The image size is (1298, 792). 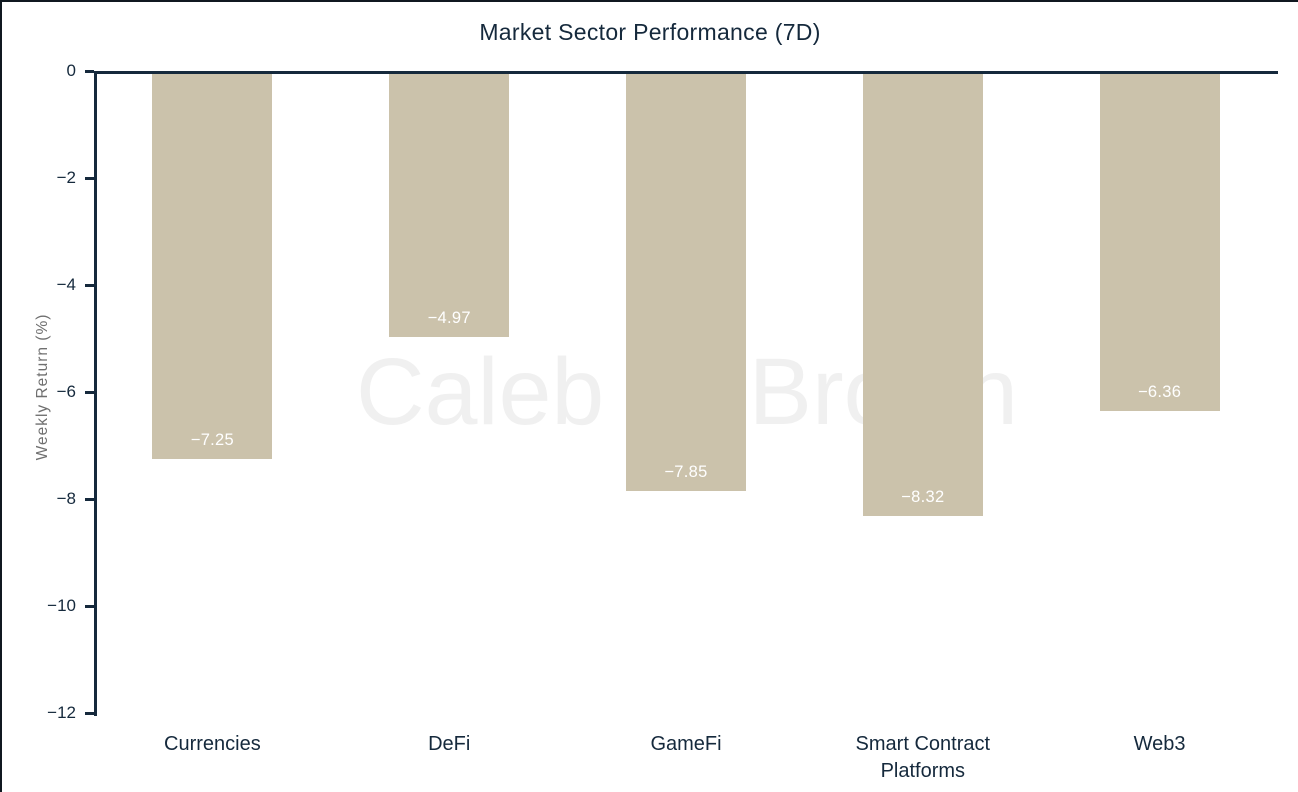 I want to click on bar-value-label: −6.36, so click(x=1159, y=392).